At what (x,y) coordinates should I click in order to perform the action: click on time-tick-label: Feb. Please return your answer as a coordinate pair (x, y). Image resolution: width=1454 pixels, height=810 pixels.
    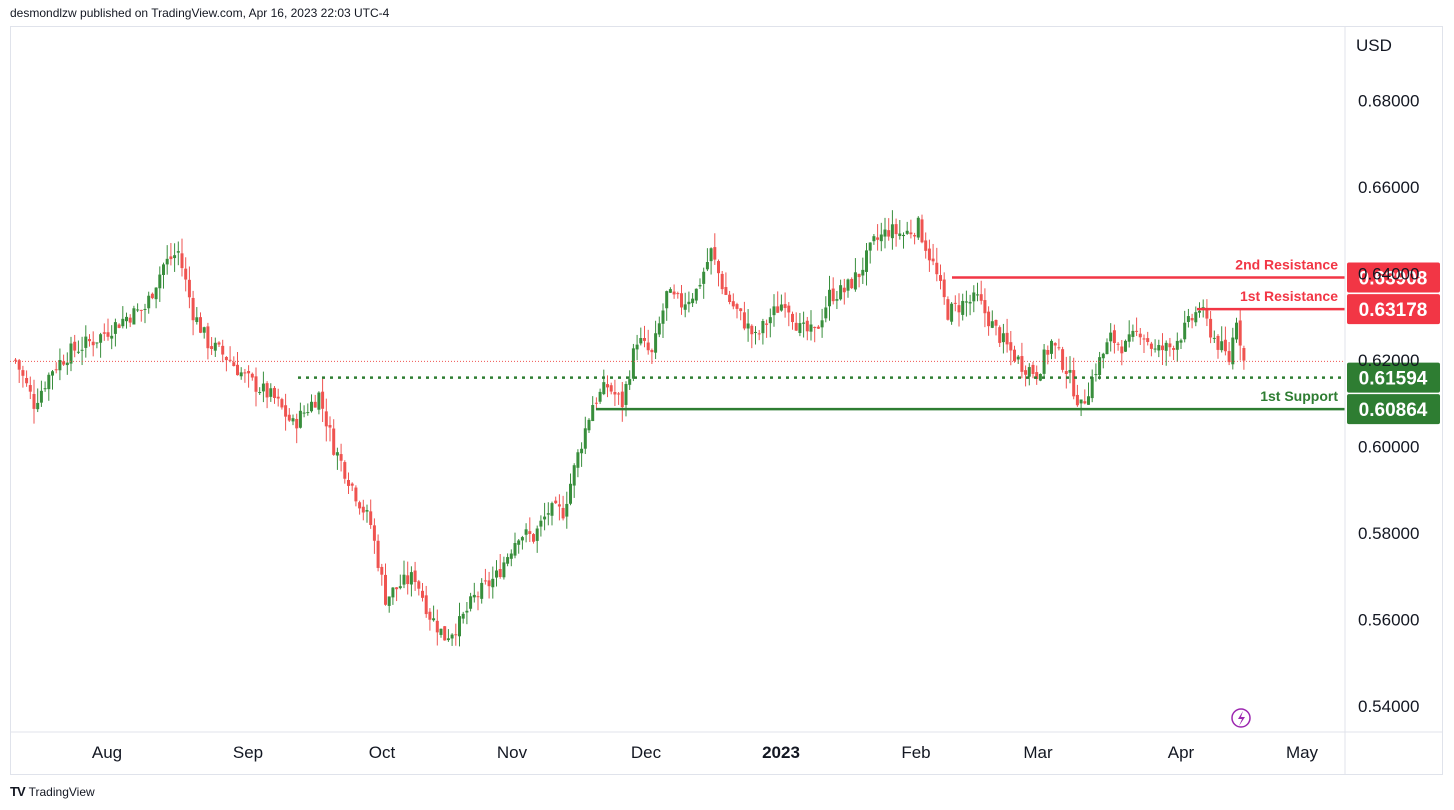
    Looking at the image, I should click on (915, 752).